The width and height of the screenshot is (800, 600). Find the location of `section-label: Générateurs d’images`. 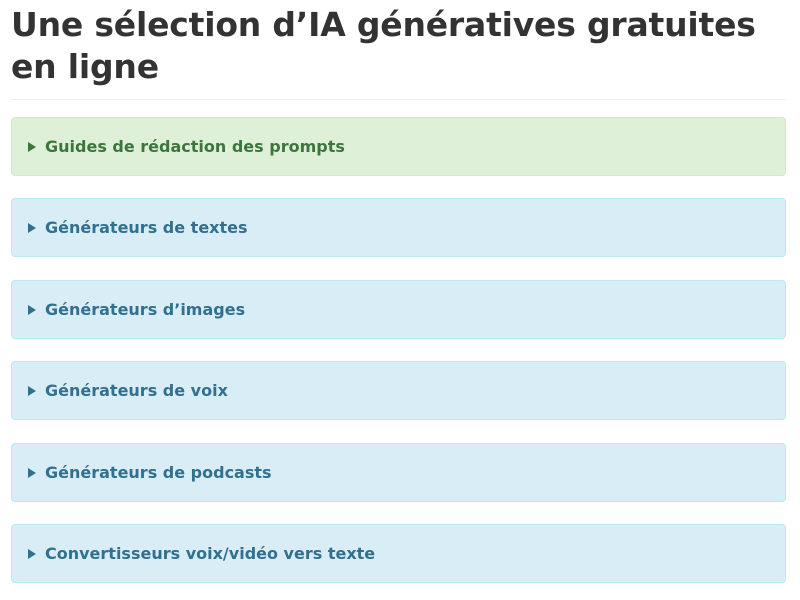

section-label: Générateurs d’images is located at coordinates (145, 309).